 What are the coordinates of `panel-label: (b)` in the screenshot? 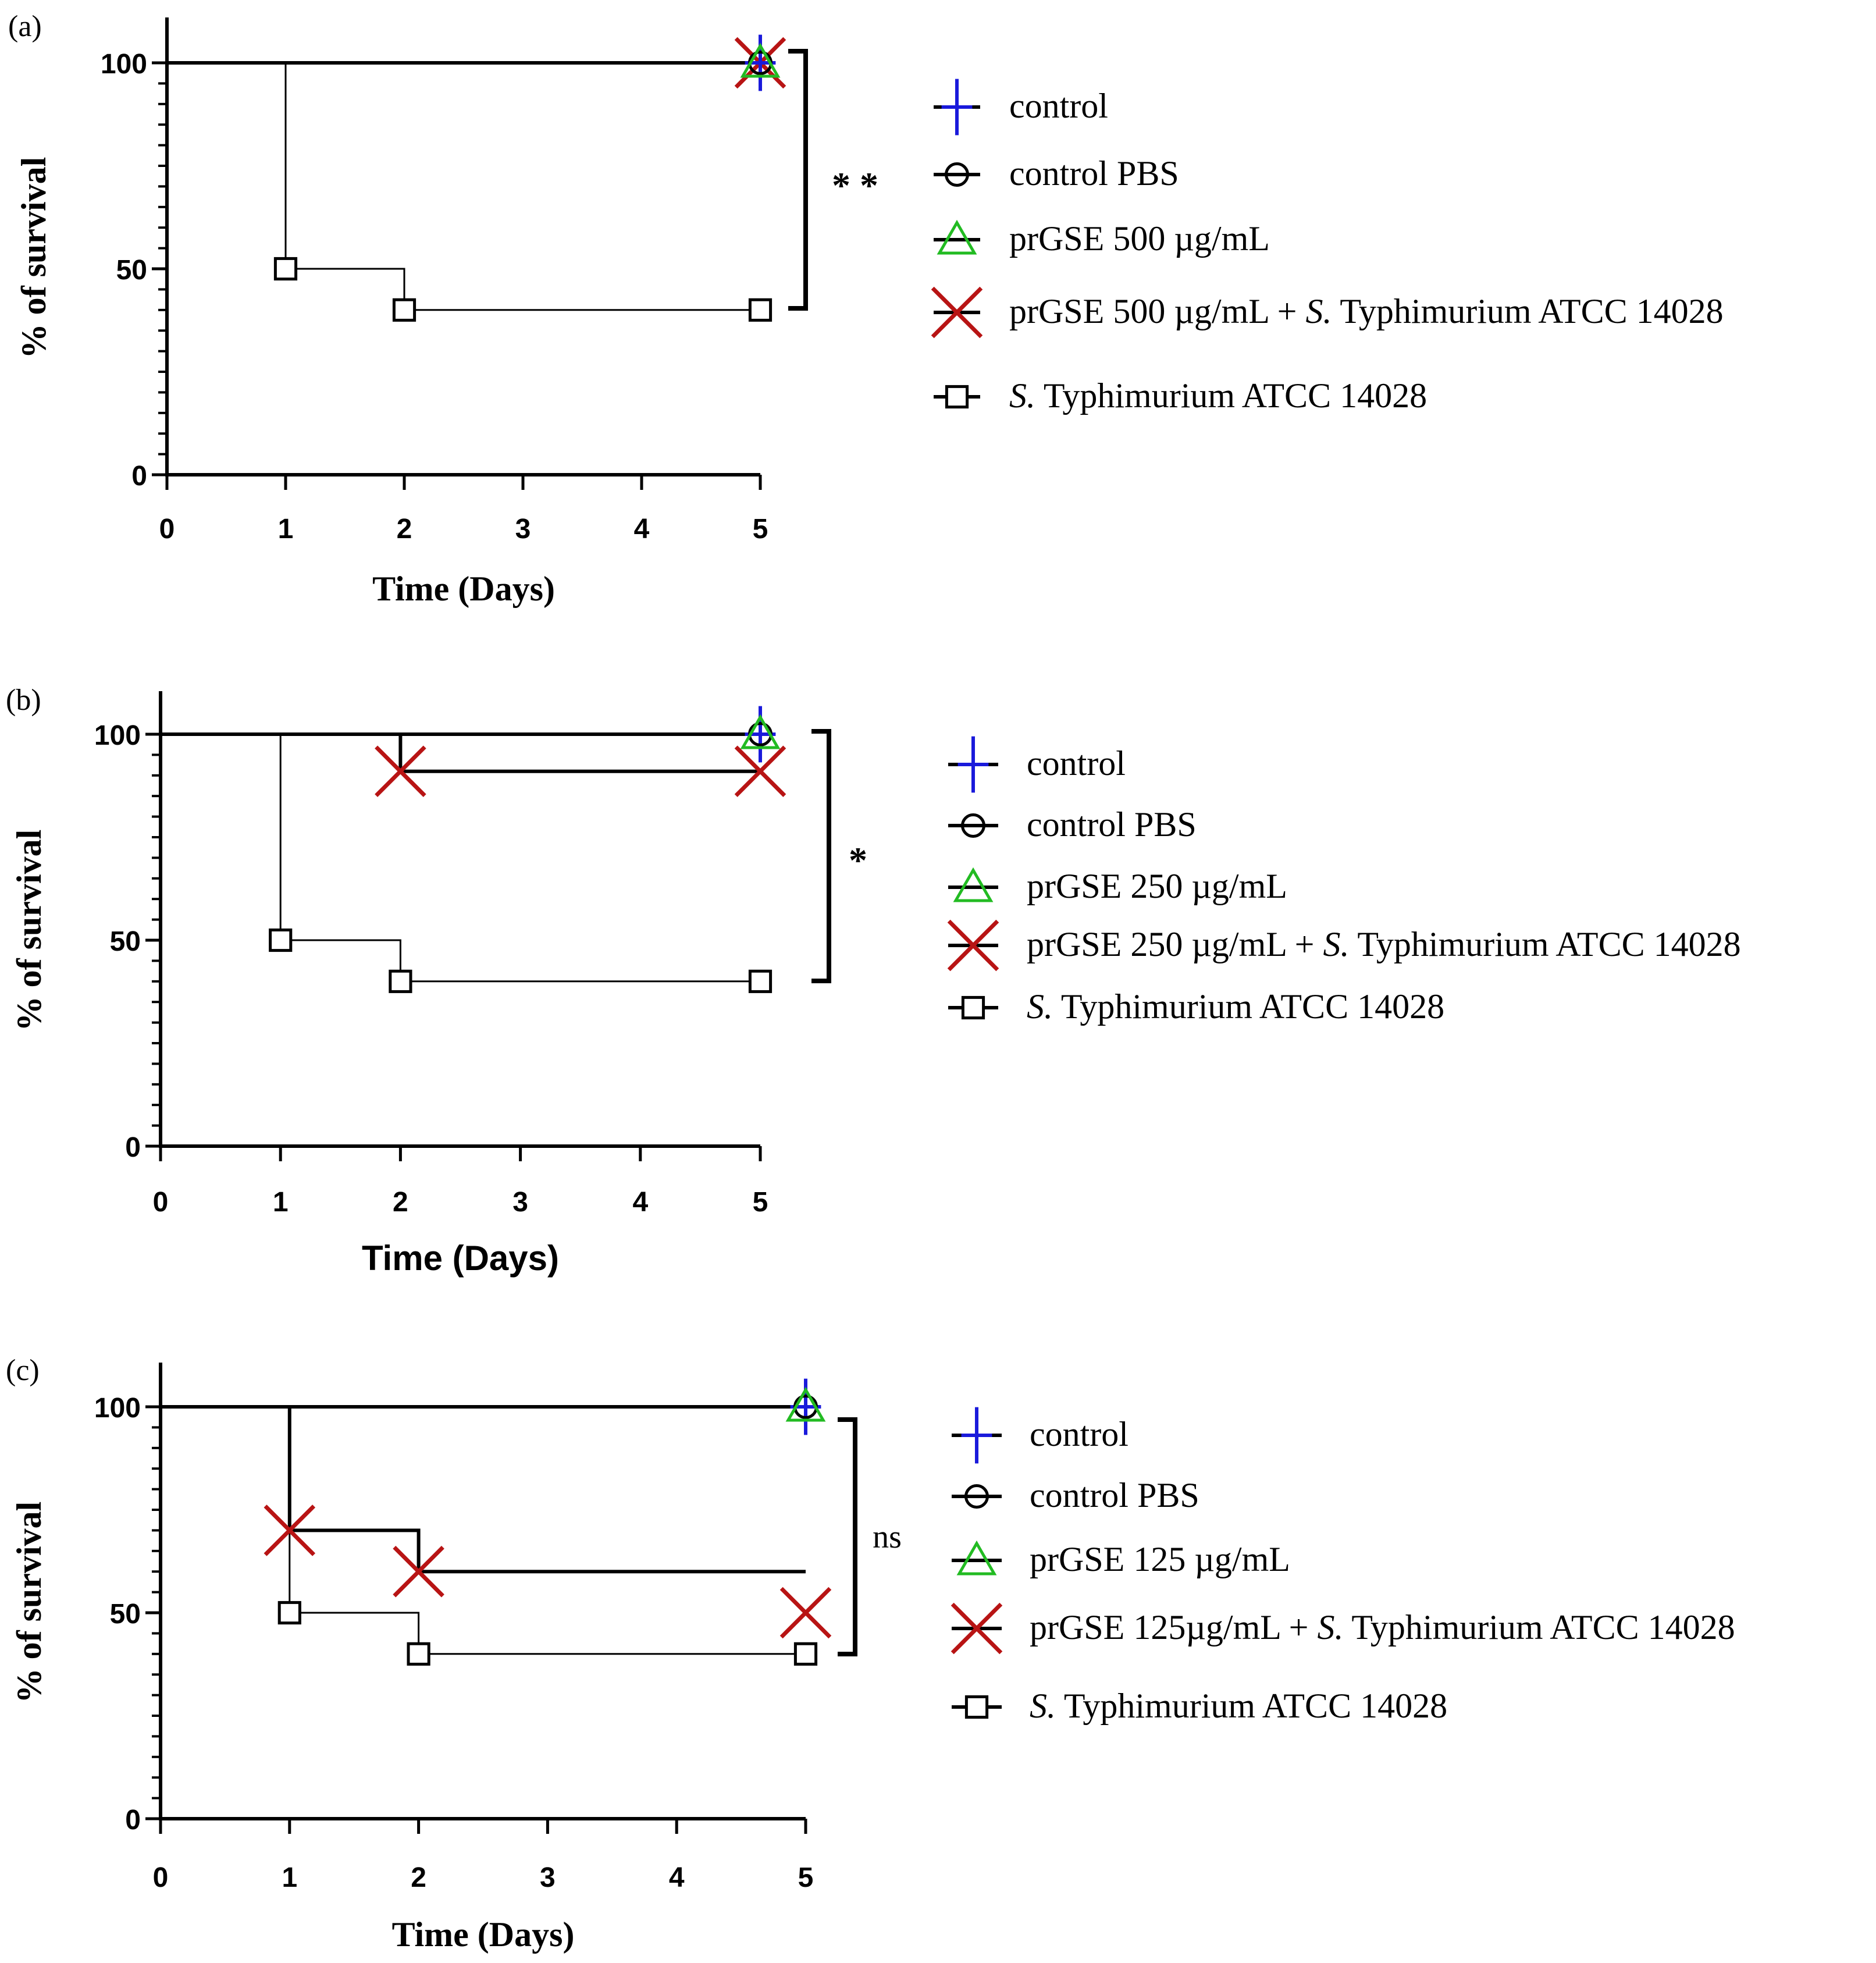 It's located at (23, 700).